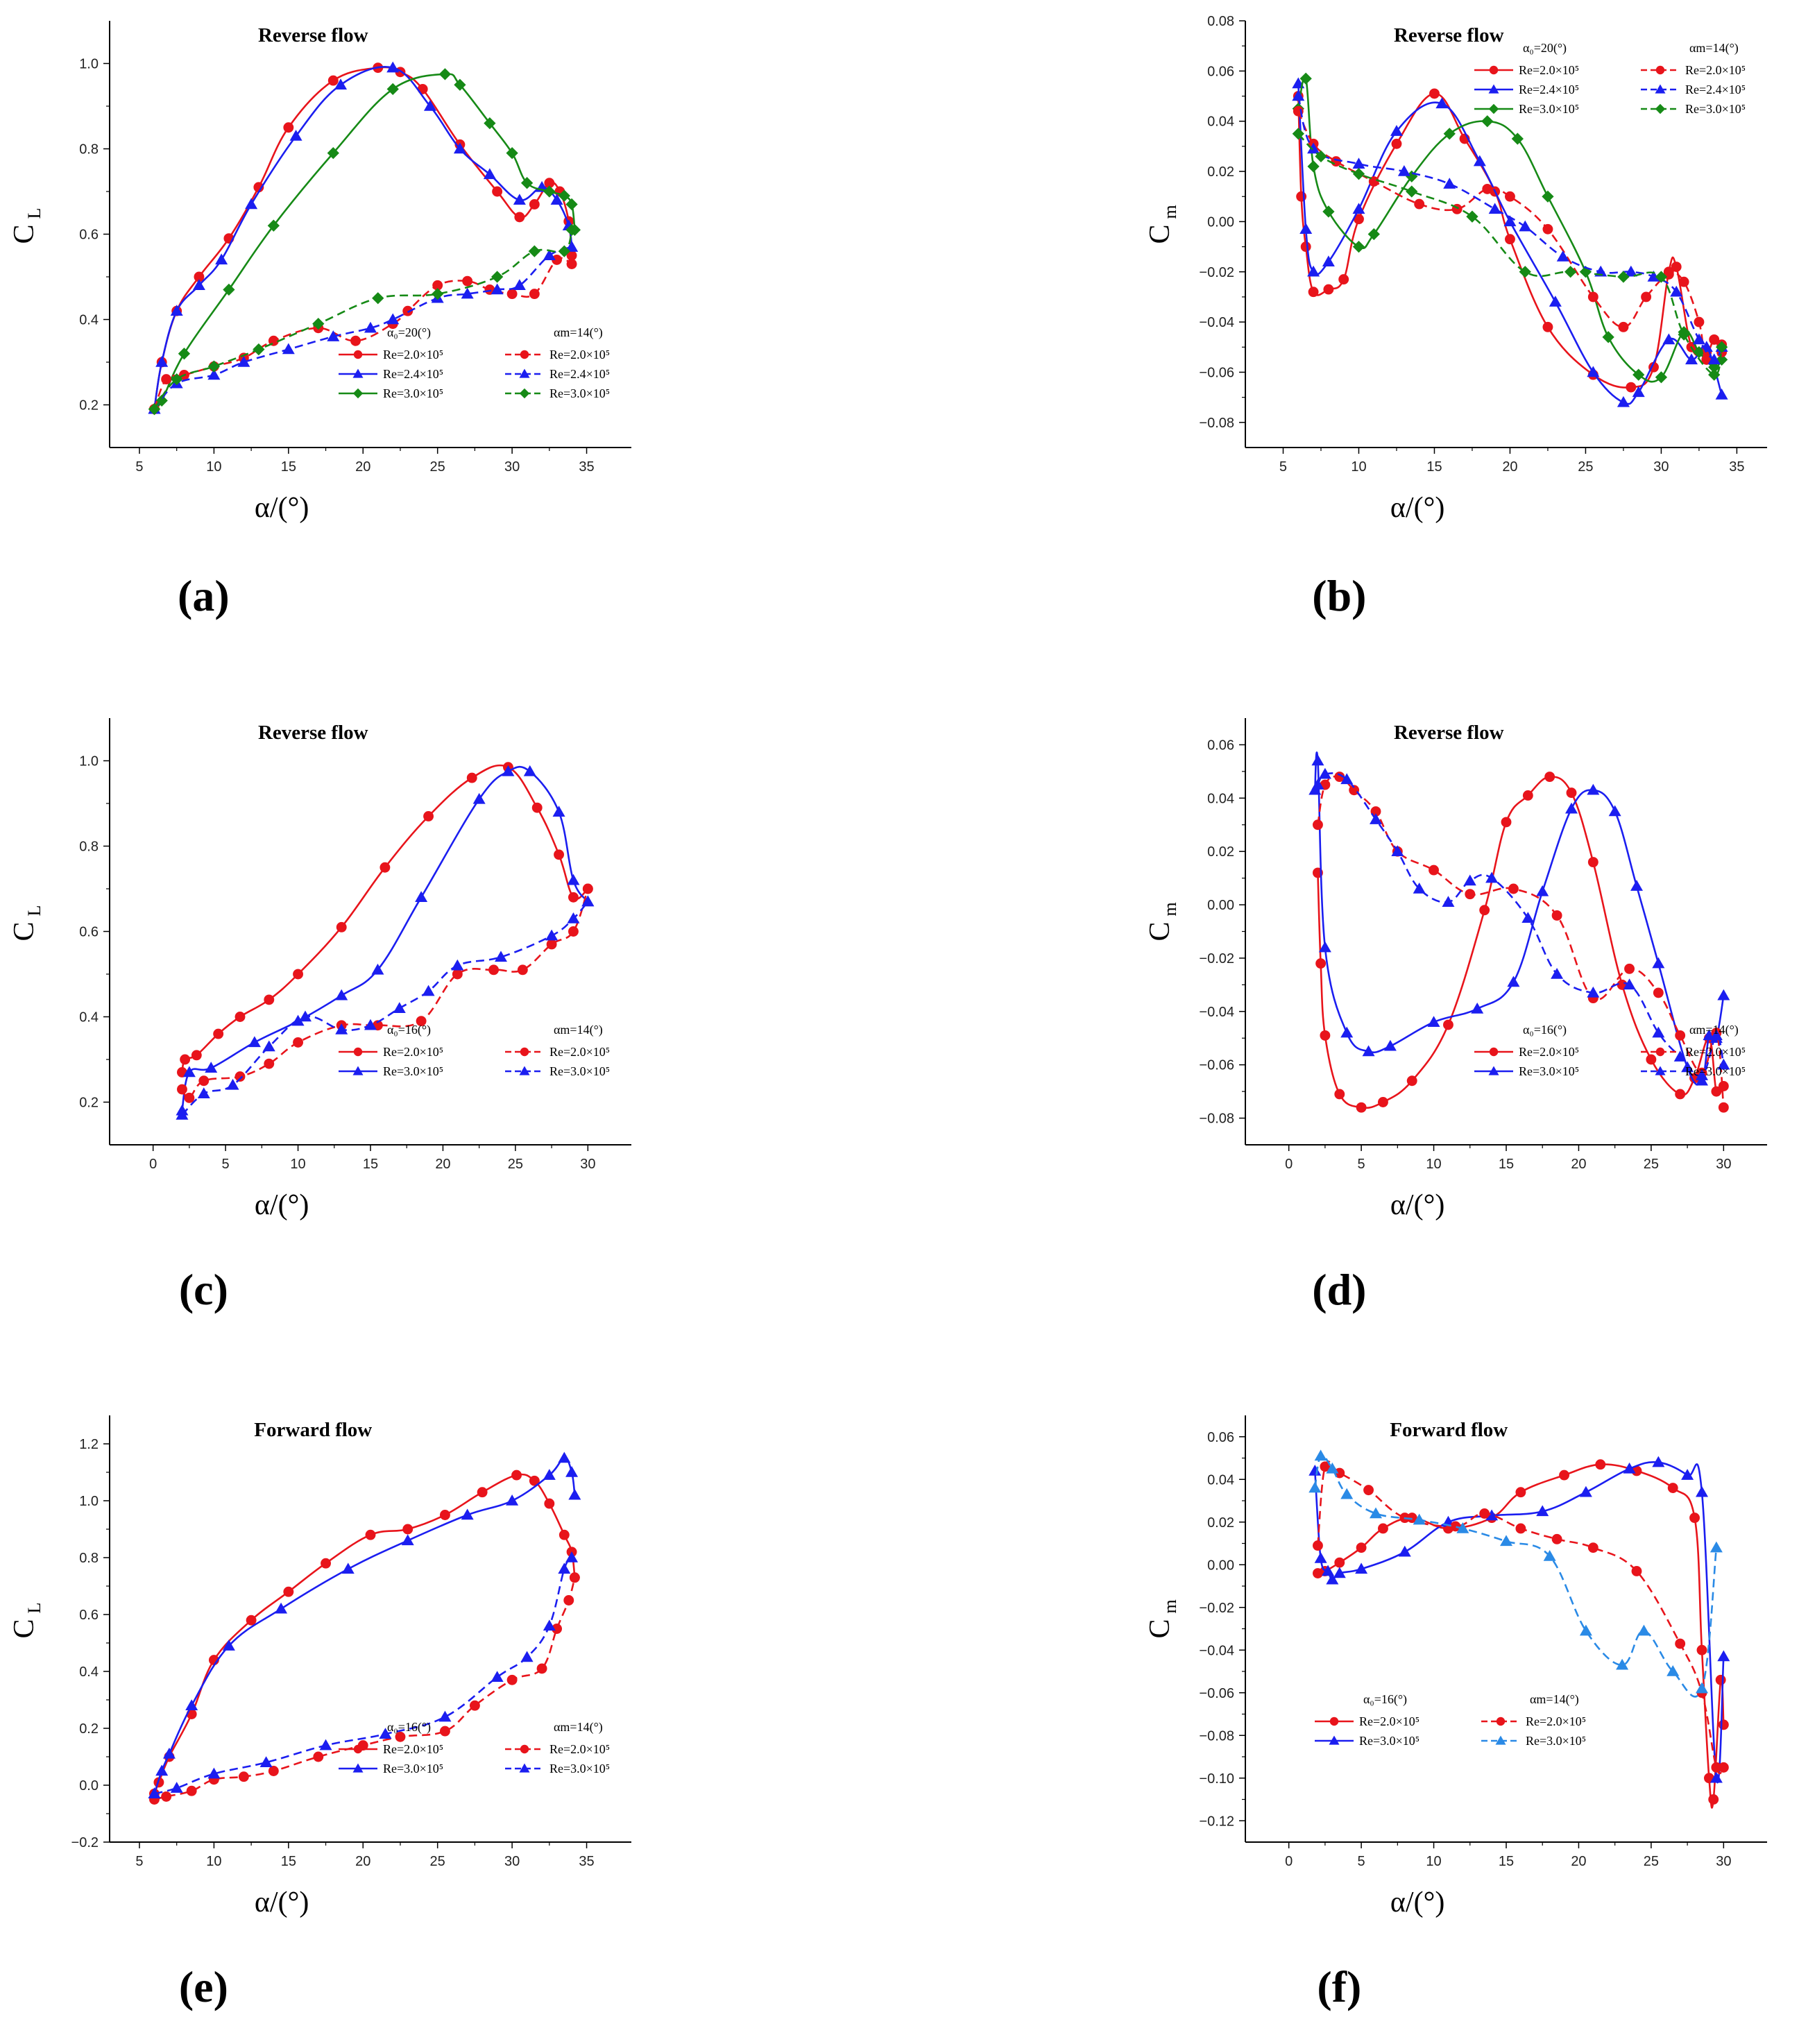 Image resolution: width=1799 pixels, height=2044 pixels. I want to click on y-tick-label: −0.08, so click(1216, 1736).